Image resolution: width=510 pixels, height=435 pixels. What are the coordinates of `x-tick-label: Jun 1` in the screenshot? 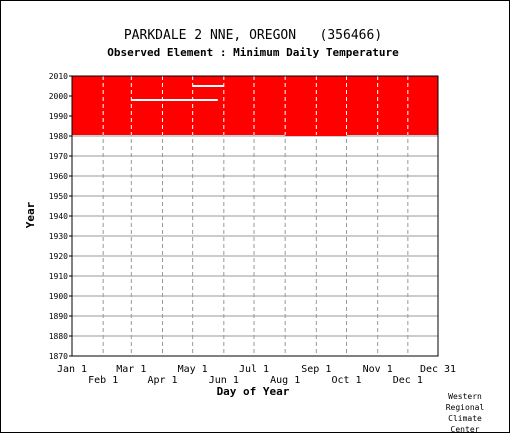 It's located at (224, 380).